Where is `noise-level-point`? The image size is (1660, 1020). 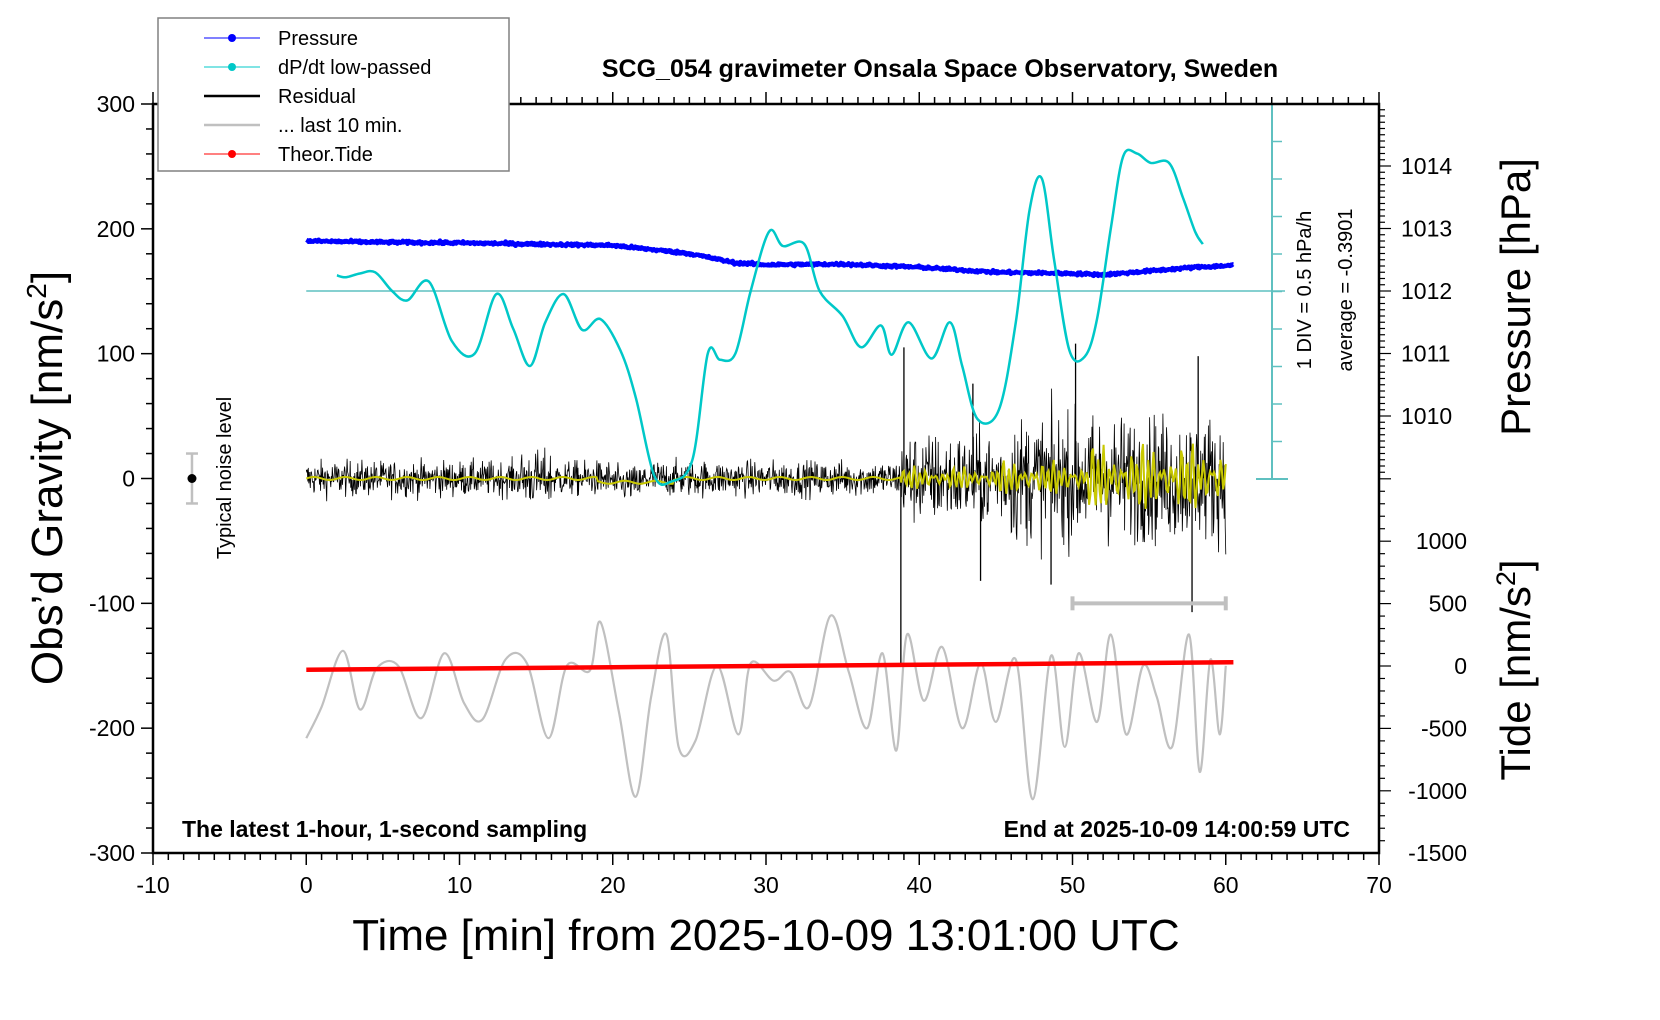
noise-level-point is located at coordinates (192, 478).